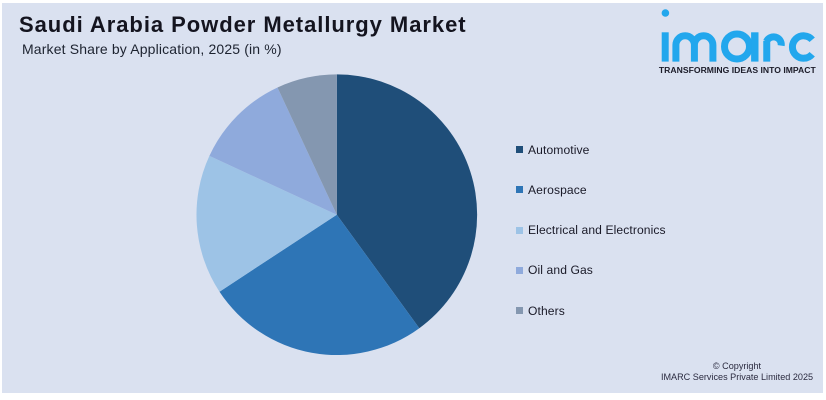 The width and height of the screenshot is (826, 400). I want to click on svg-text: TRANSFORMING IDEAS INTO IMPACT, so click(738, 70).